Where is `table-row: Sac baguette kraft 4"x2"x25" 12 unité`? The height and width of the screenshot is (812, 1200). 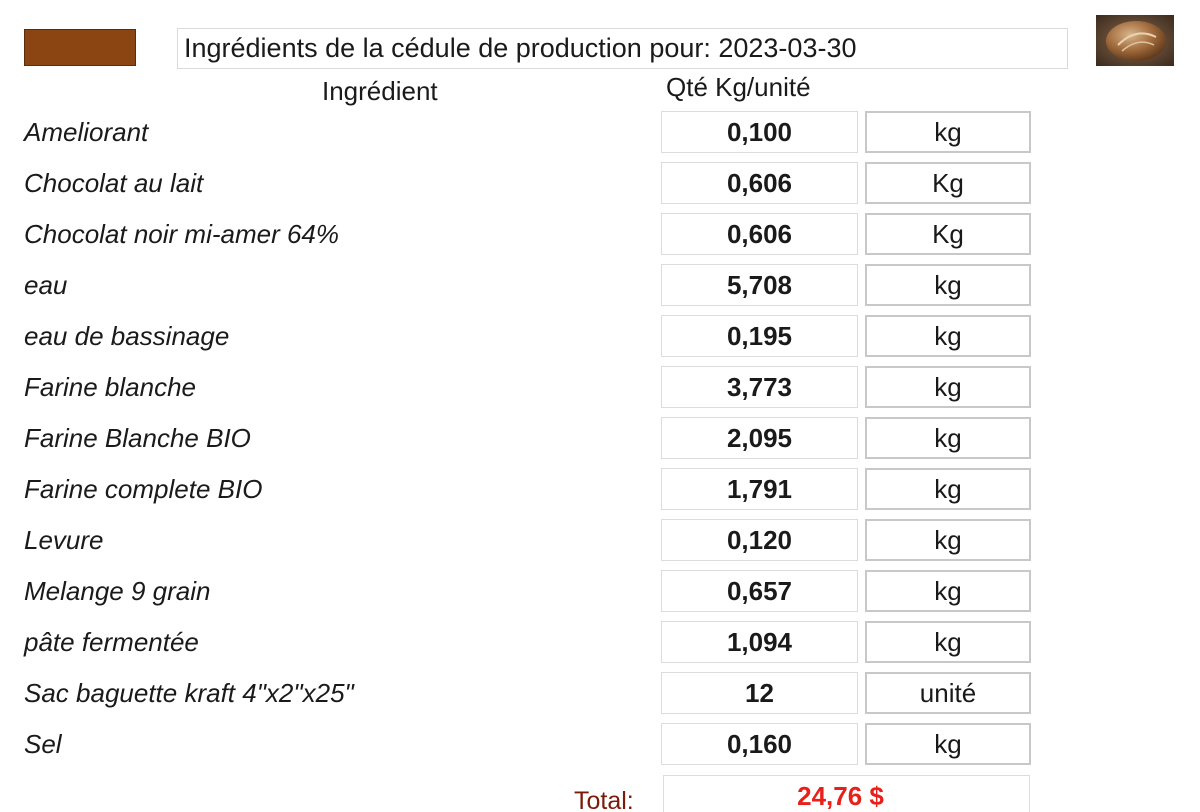 table-row: Sac baguette kraft 4"x2"x25" 12 unité is located at coordinates (600, 697).